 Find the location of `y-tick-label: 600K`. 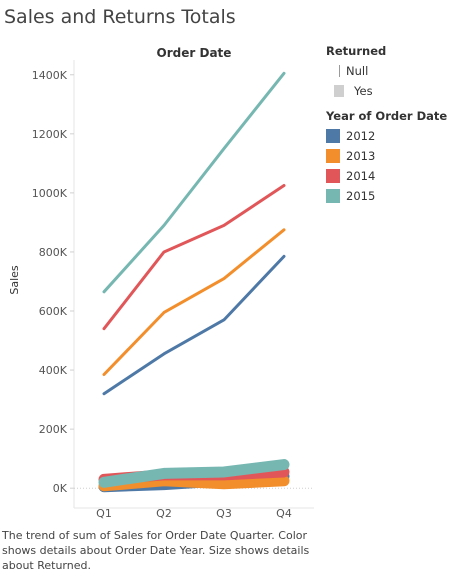

y-tick-label: 600K is located at coordinates (53, 311).